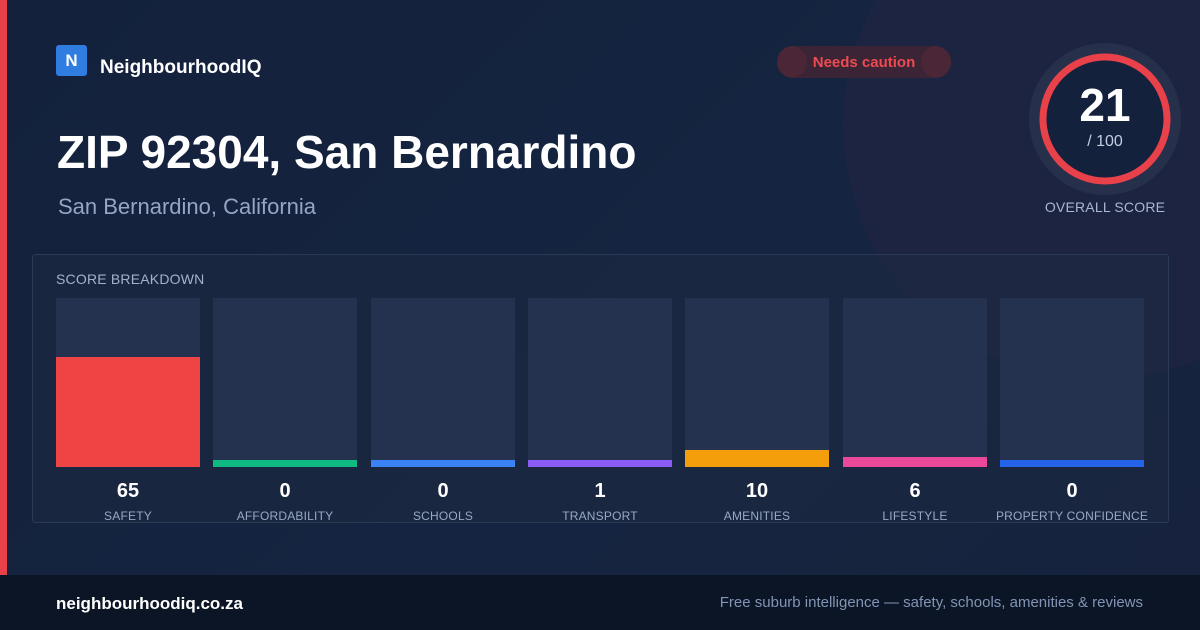 The height and width of the screenshot is (630, 1200). Describe the element at coordinates (1105, 207) in the screenshot. I see `overall-score-caption: OVERALL SCORE` at that location.